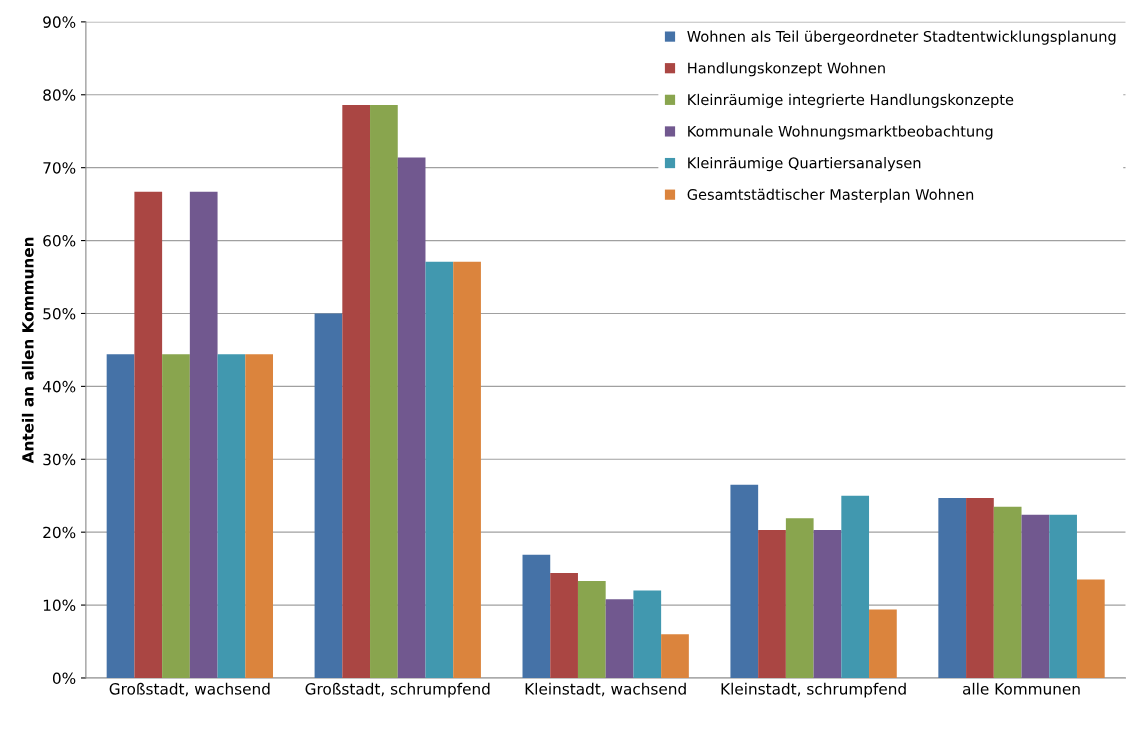 The image size is (1130, 729). Describe the element at coordinates (813, 690) in the screenshot. I see `x-tick-label: Kleinstadt, schrumpfend` at that location.